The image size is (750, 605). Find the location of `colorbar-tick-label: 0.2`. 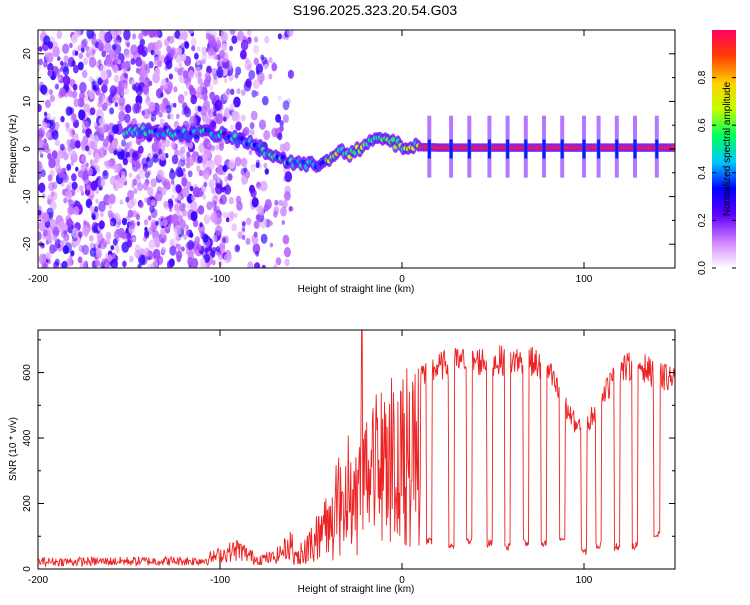

colorbar-tick-label: 0.2 is located at coordinates (702, 220).